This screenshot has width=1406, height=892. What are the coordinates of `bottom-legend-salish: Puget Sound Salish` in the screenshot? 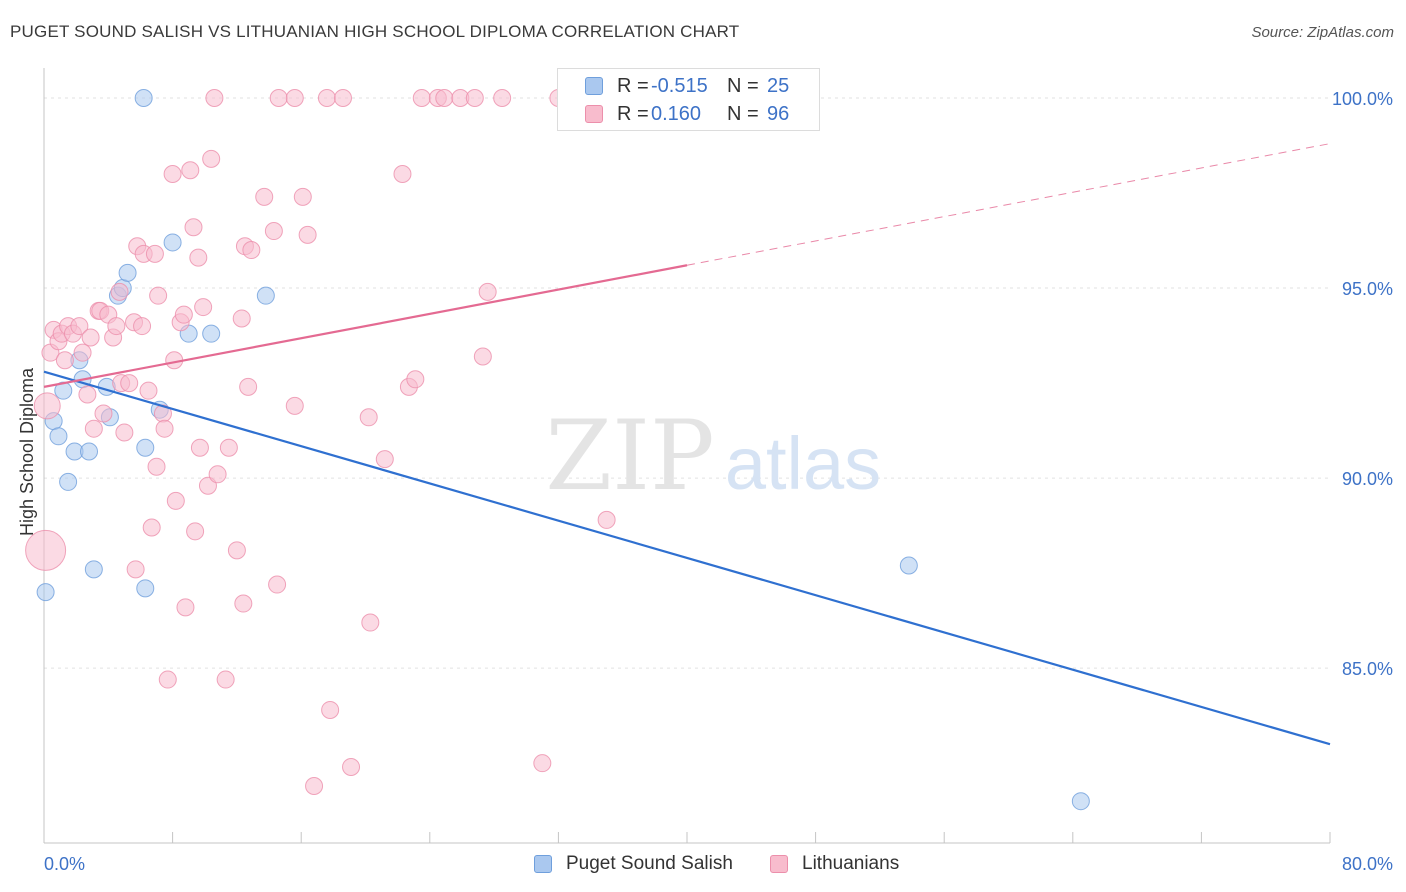 It's located at (633, 864).